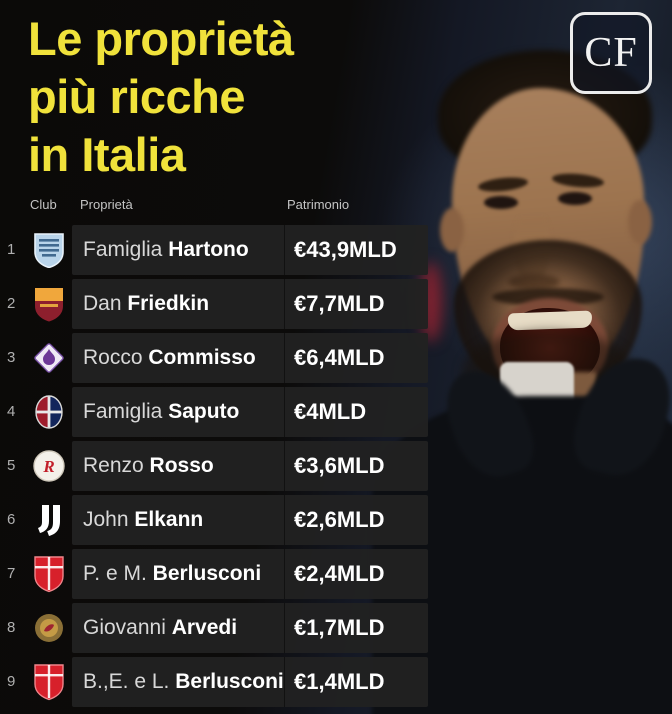 This screenshot has width=672, height=714. What do you see at coordinates (330, 411) in the screenshot?
I see `wealth-value: €4MLD` at bounding box center [330, 411].